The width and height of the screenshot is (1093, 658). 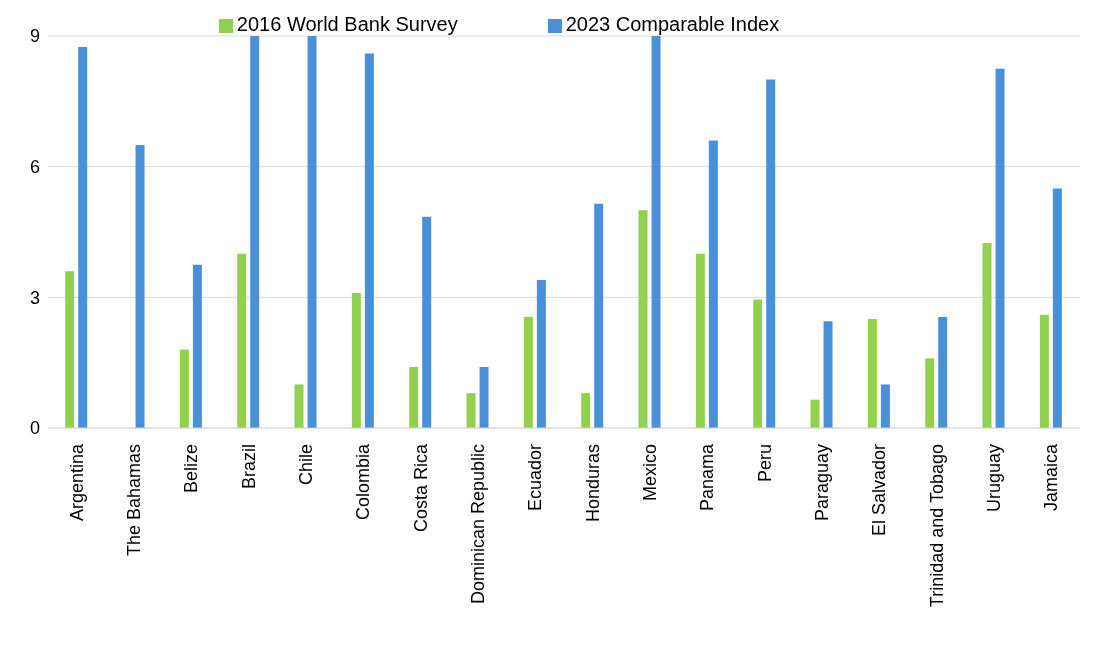 What do you see at coordinates (347, 24) in the screenshot?
I see `legend-label: 2016 World Bank Survey` at bounding box center [347, 24].